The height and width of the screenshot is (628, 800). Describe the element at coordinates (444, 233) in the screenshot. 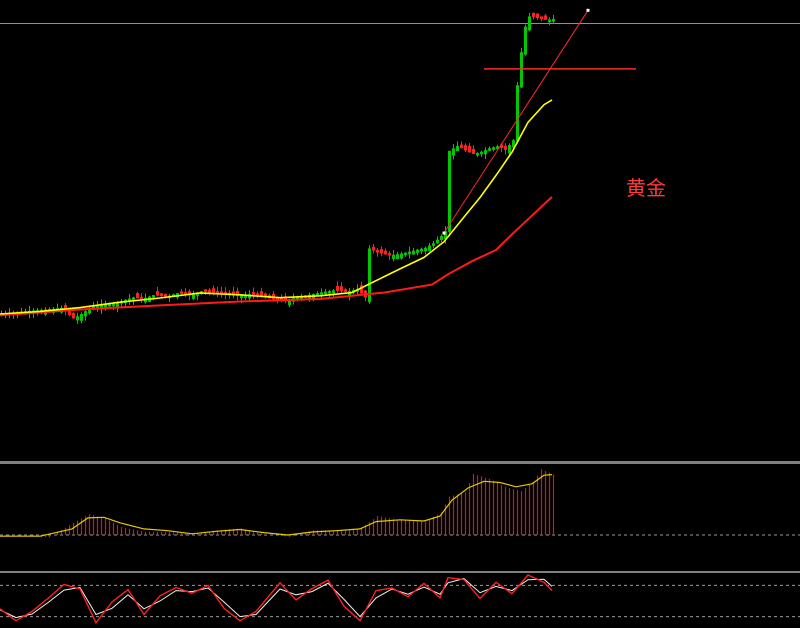

I see `trendline-handle-start` at that location.